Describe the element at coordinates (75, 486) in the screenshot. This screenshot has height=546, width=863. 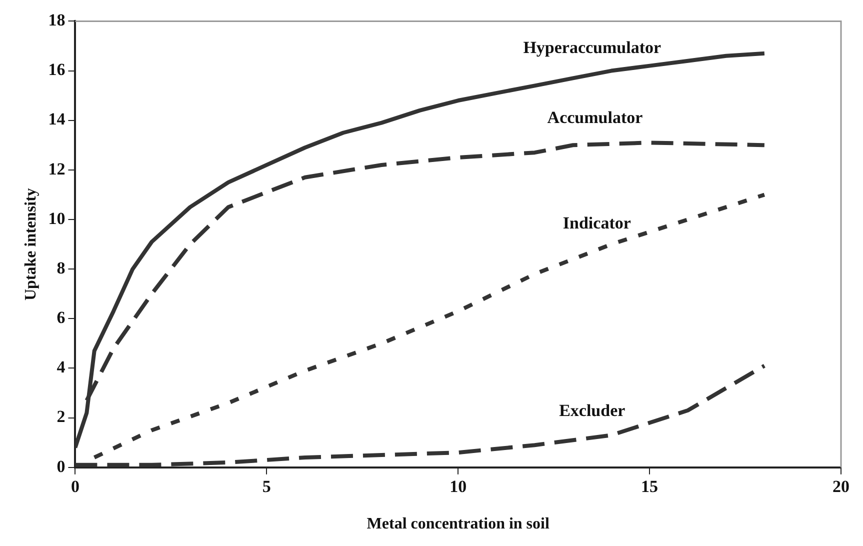
I see `x-tick-label: 0` at that location.